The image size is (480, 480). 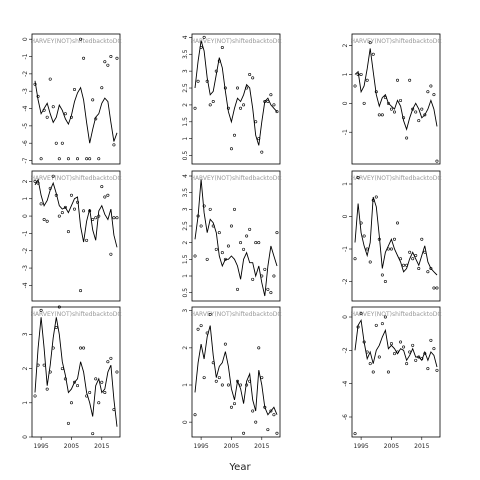 What do you see at coordinates (185, 226) in the screenshot?
I see `y-tick-label: 2.5` at bounding box center [185, 226].